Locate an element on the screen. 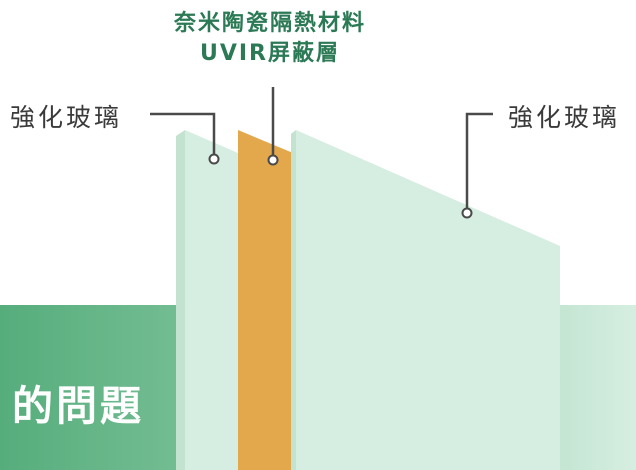  left-leader-line is located at coordinates (183, 134).